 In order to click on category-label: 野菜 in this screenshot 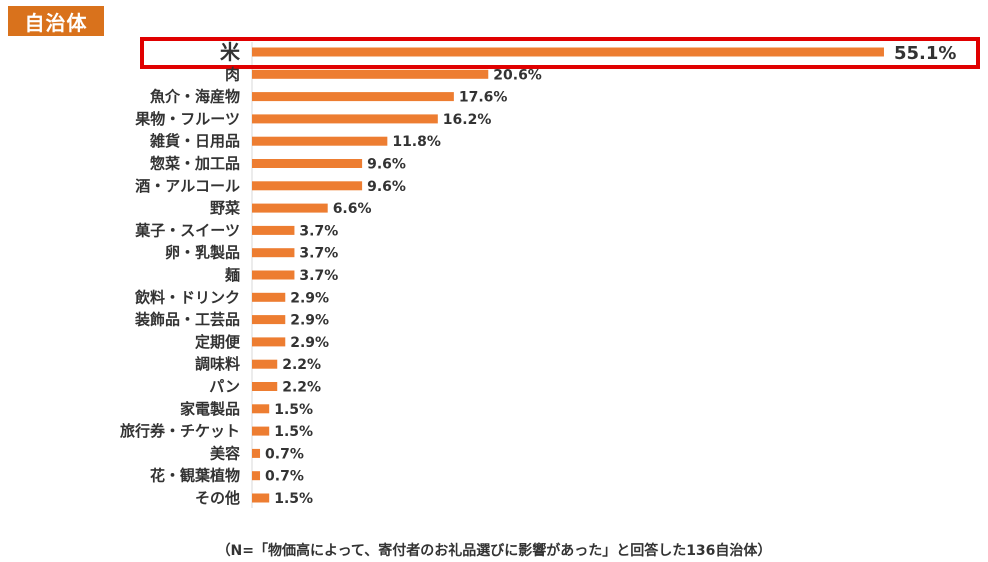, I will do `click(225, 208)`.